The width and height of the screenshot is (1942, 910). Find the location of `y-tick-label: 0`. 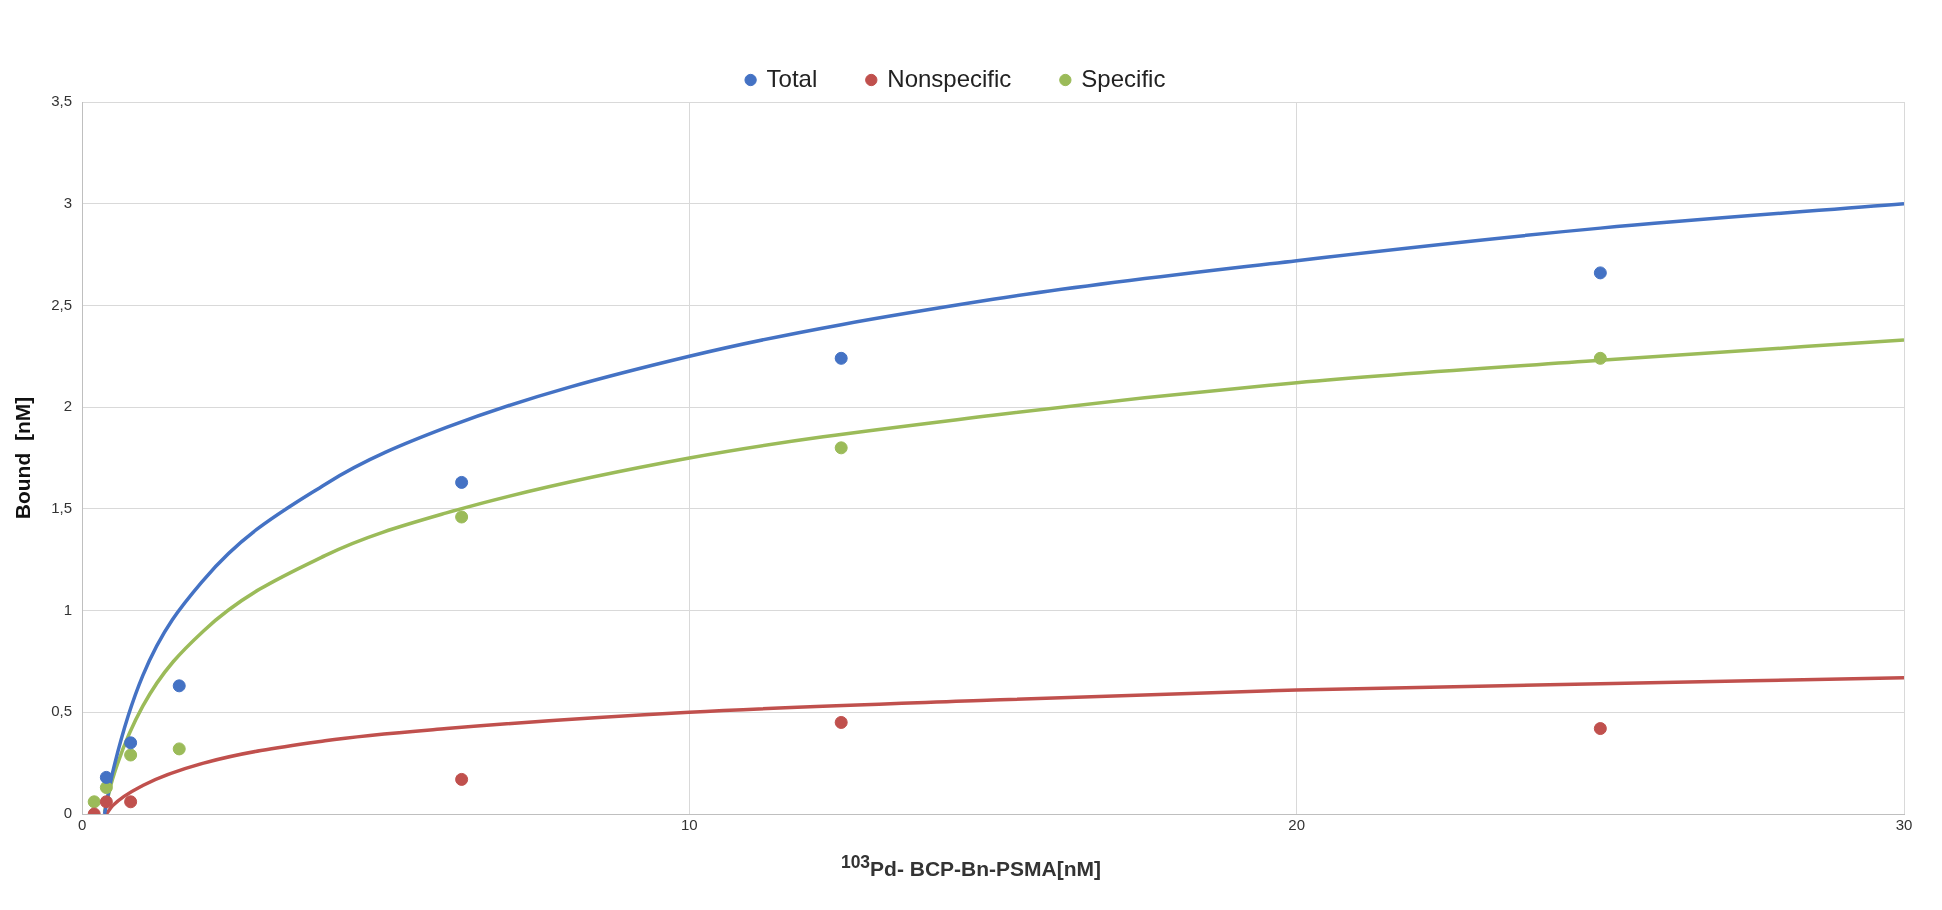

y-tick-label: 0 is located at coordinates (68, 813).